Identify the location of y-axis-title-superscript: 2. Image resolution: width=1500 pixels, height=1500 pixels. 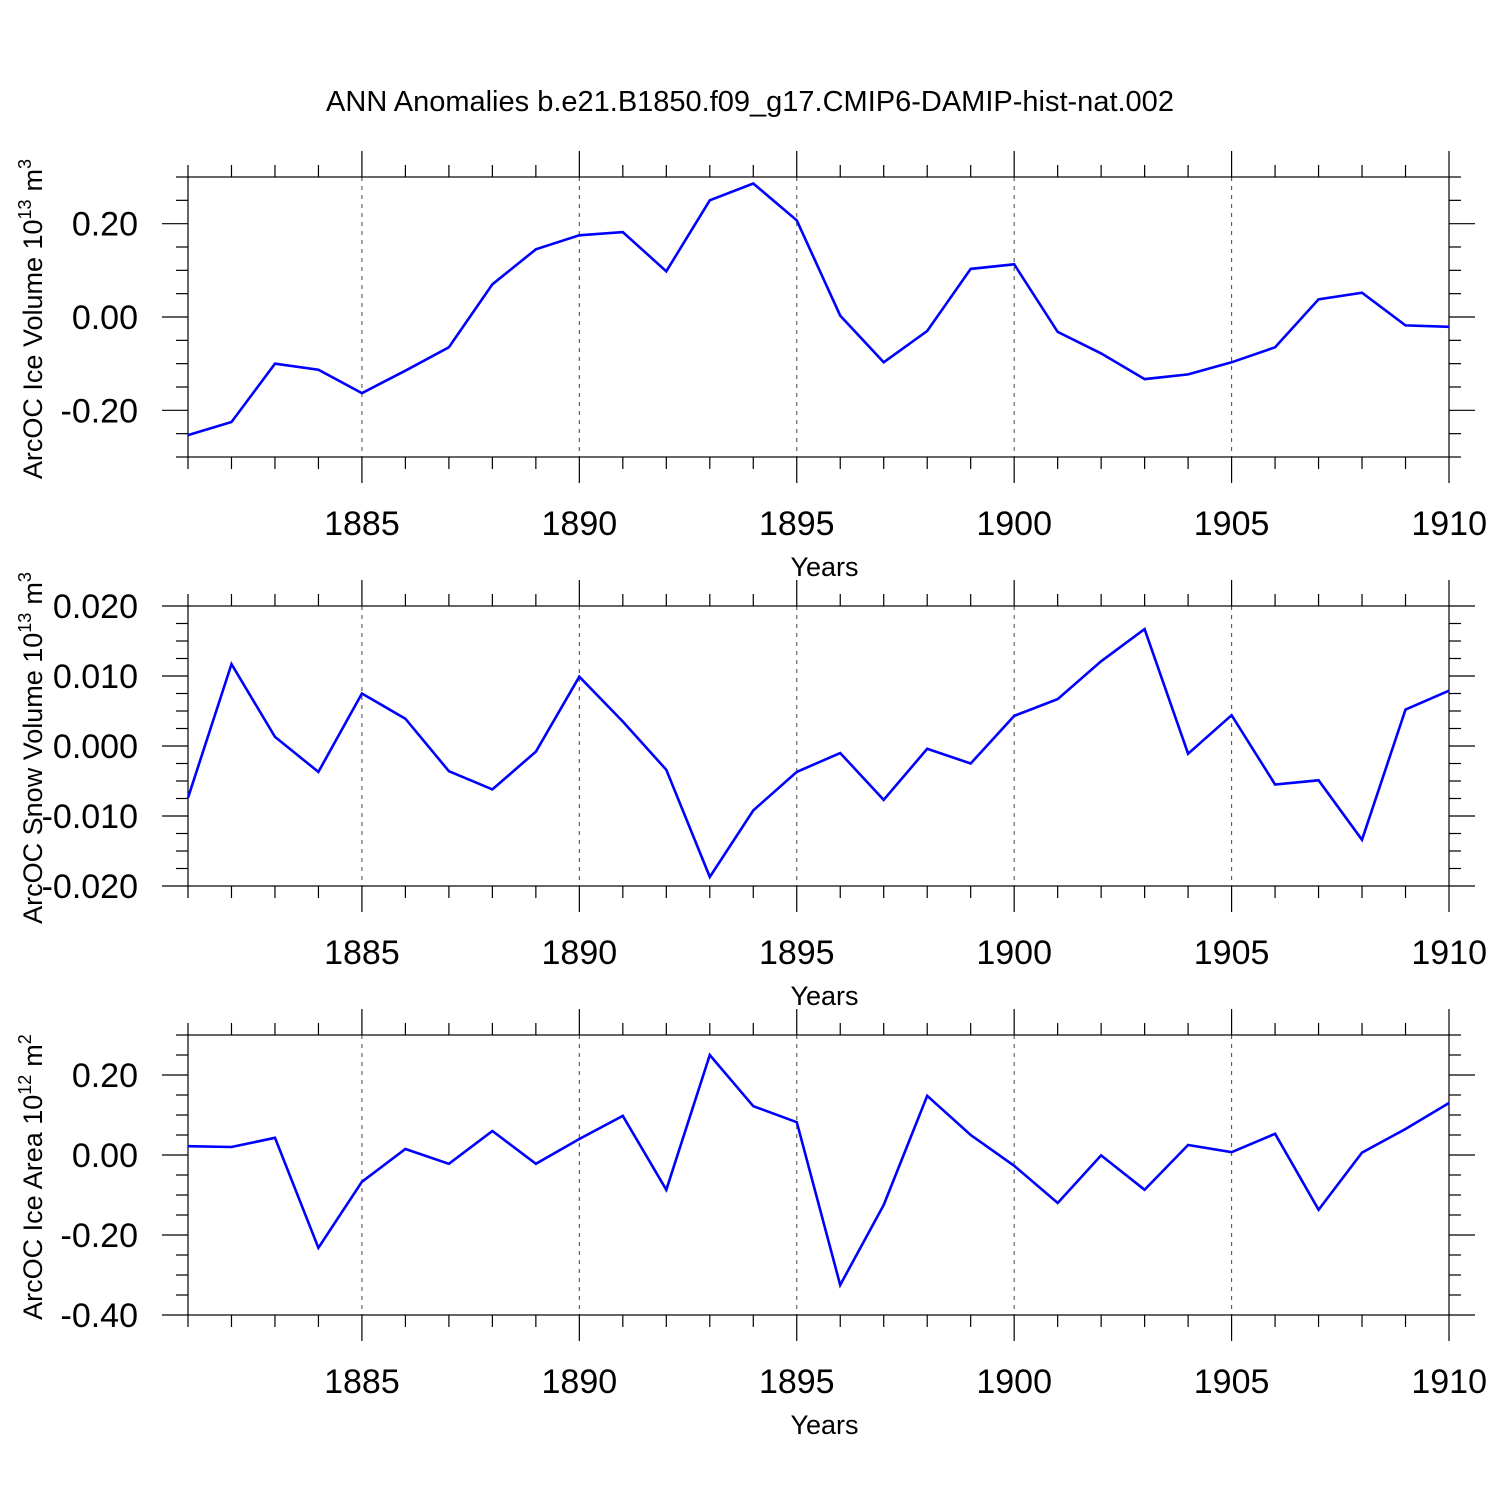
(25, 1039).